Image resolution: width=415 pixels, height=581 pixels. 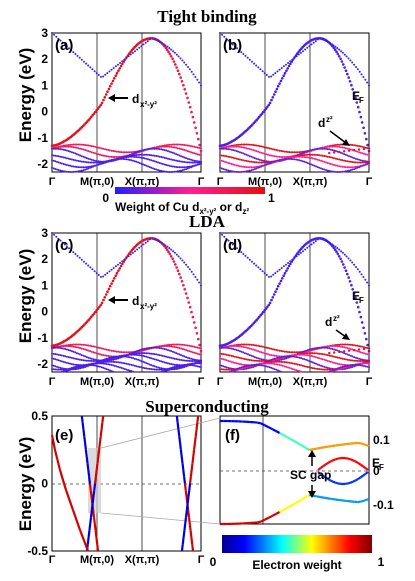 What do you see at coordinates (44, 259) in the screenshot?
I see `ytick-label: 2` at bounding box center [44, 259].